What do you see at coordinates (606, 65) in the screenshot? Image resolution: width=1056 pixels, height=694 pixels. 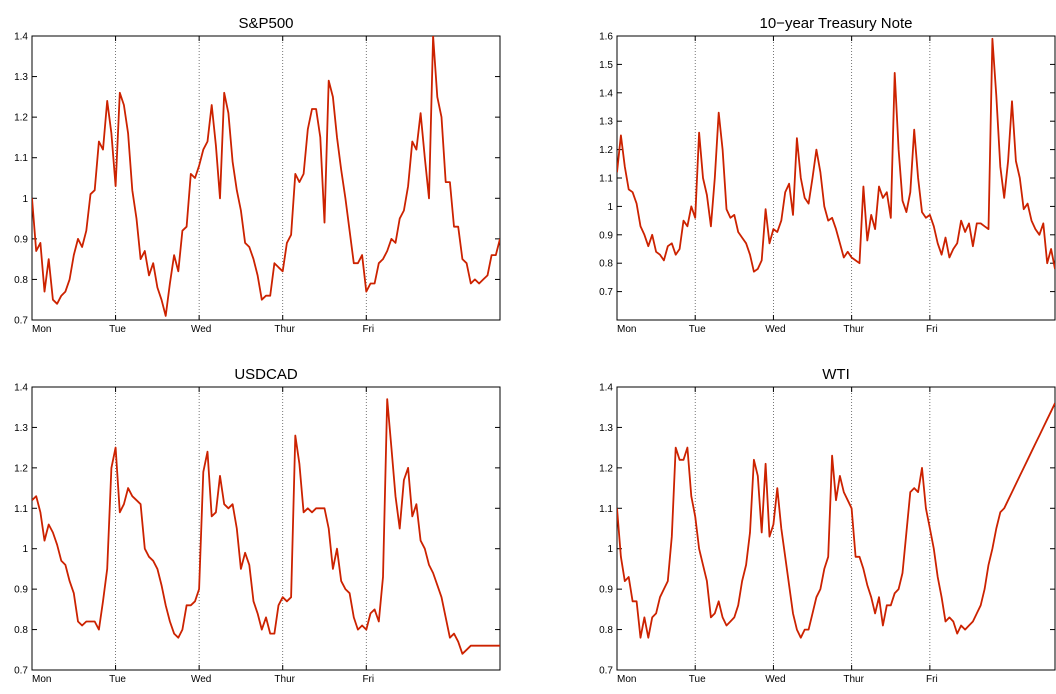 I see `y-tick-label: 1.5` at bounding box center [606, 65].